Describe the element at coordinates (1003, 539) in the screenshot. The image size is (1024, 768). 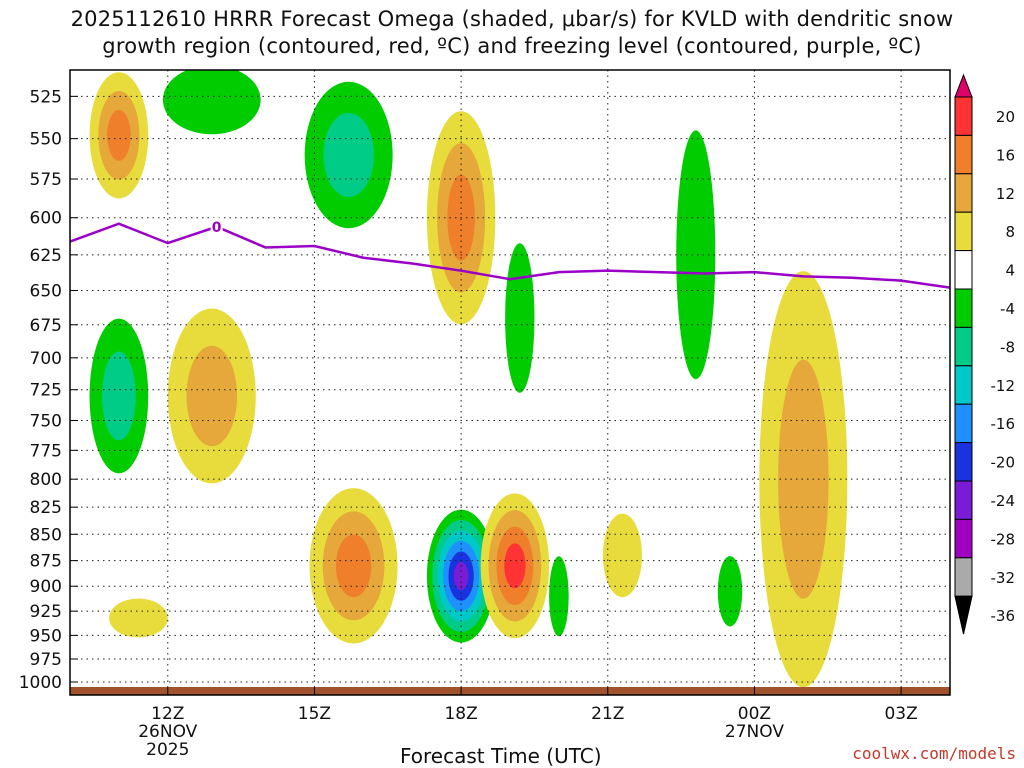
I see `colorbar-label-11: -28` at that location.